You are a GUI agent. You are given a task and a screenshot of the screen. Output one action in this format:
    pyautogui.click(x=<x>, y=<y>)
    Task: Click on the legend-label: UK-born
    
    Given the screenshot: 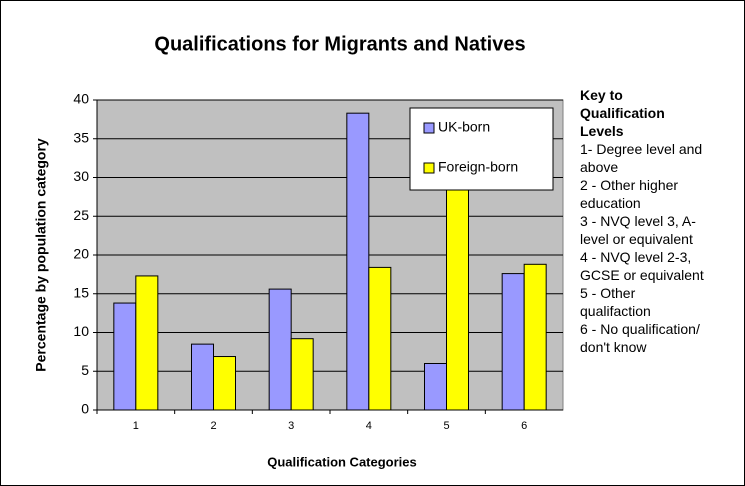 What is the action you would take?
    pyautogui.click(x=464, y=127)
    